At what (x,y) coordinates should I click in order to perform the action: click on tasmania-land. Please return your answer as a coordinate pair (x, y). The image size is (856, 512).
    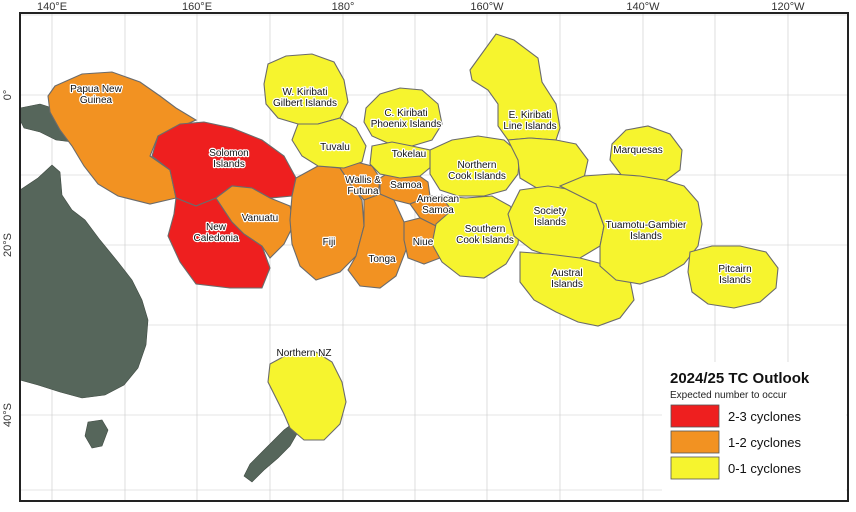
    Looking at the image, I should click on (96, 434).